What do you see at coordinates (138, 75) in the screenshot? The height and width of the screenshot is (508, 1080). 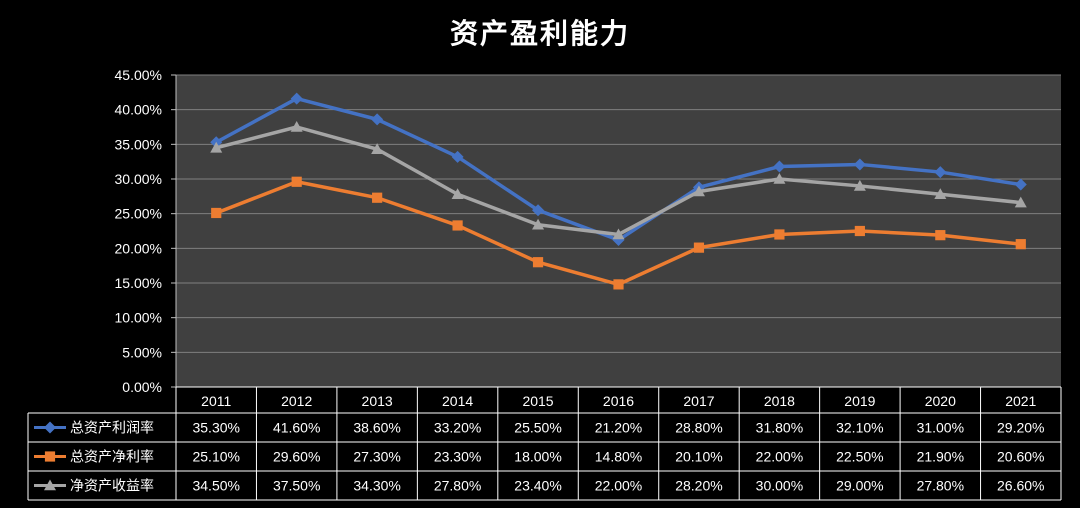 I see `y-tick-label: 45.00%` at bounding box center [138, 75].